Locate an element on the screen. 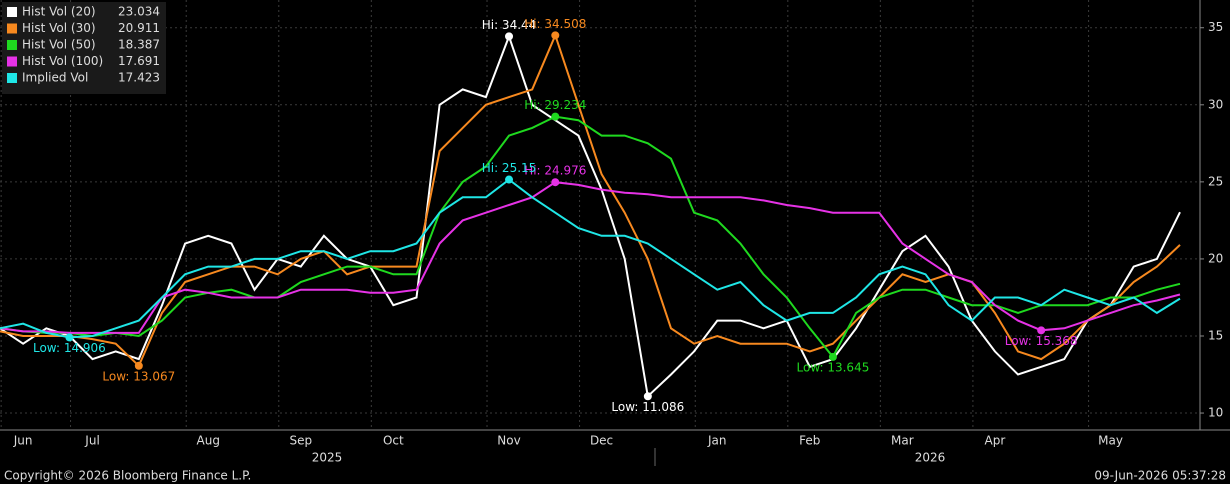  legend-value: 23.034 is located at coordinates (139, 12).